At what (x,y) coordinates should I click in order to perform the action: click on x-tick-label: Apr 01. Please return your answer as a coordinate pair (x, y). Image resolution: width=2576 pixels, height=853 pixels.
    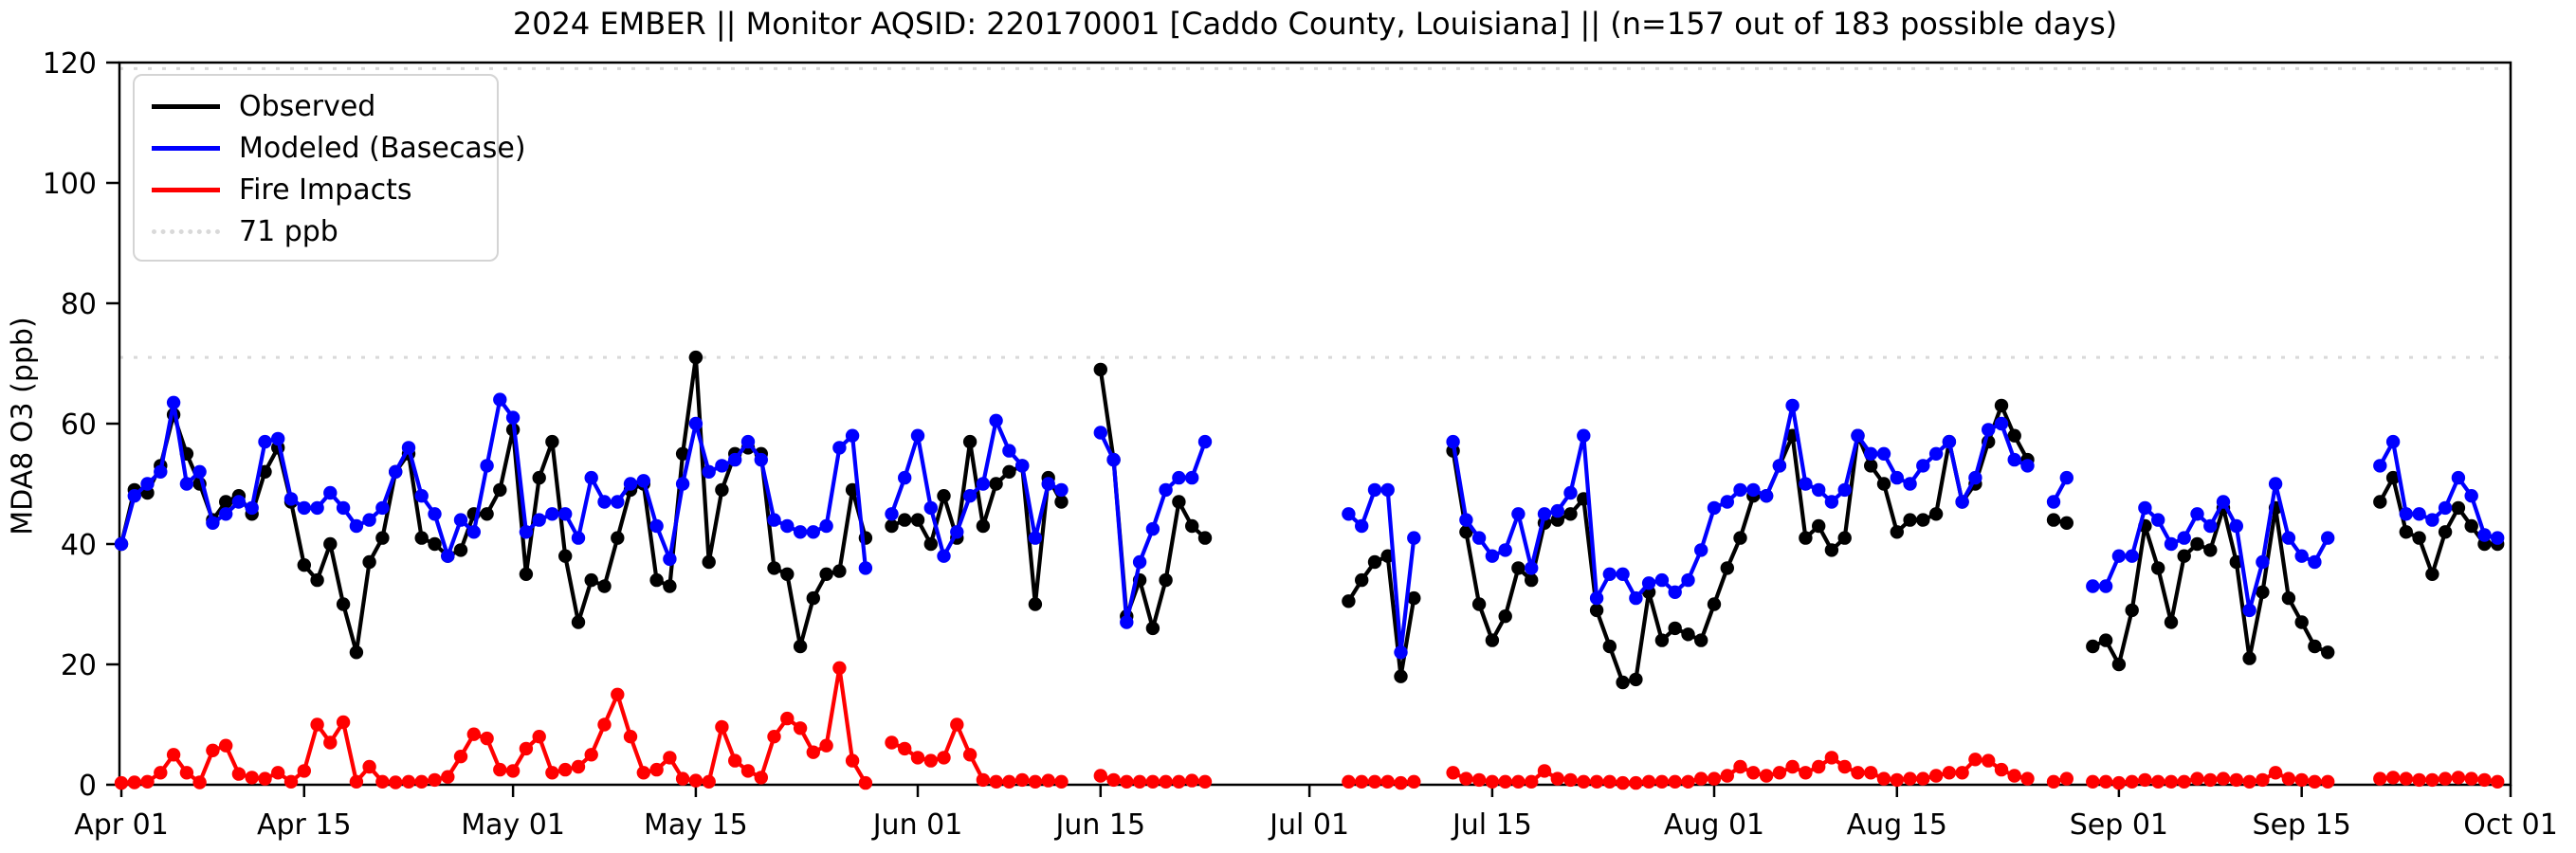
    Looking at the image, I should click on (121, 825).